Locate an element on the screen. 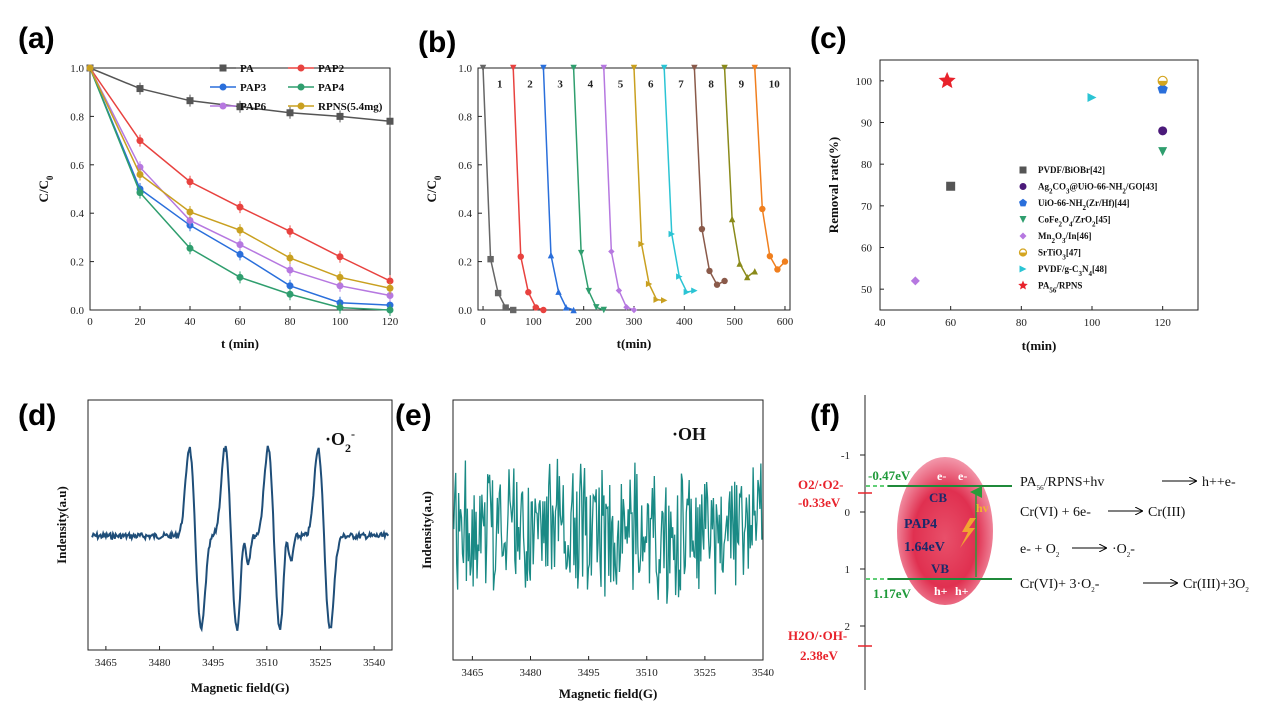  c-xtick-label: 60 is located at coordinates (951, 323).